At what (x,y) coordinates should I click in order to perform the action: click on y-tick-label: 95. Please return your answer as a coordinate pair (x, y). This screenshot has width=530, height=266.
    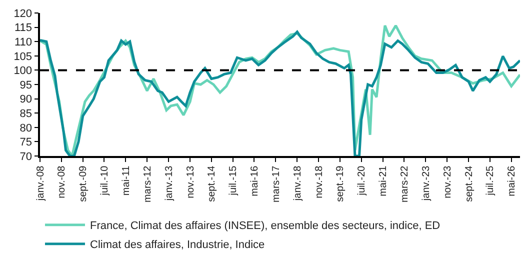
    Looking at the image, I should click on (26, 85).